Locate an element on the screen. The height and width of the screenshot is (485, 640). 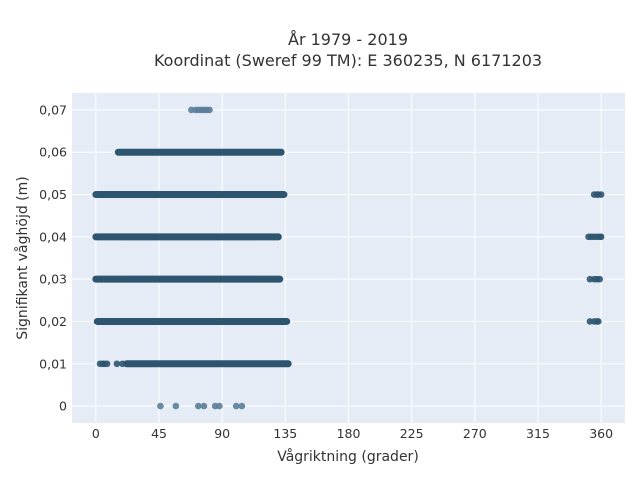
y-tick-label: 0,07 is located at coordinates (53, 109).